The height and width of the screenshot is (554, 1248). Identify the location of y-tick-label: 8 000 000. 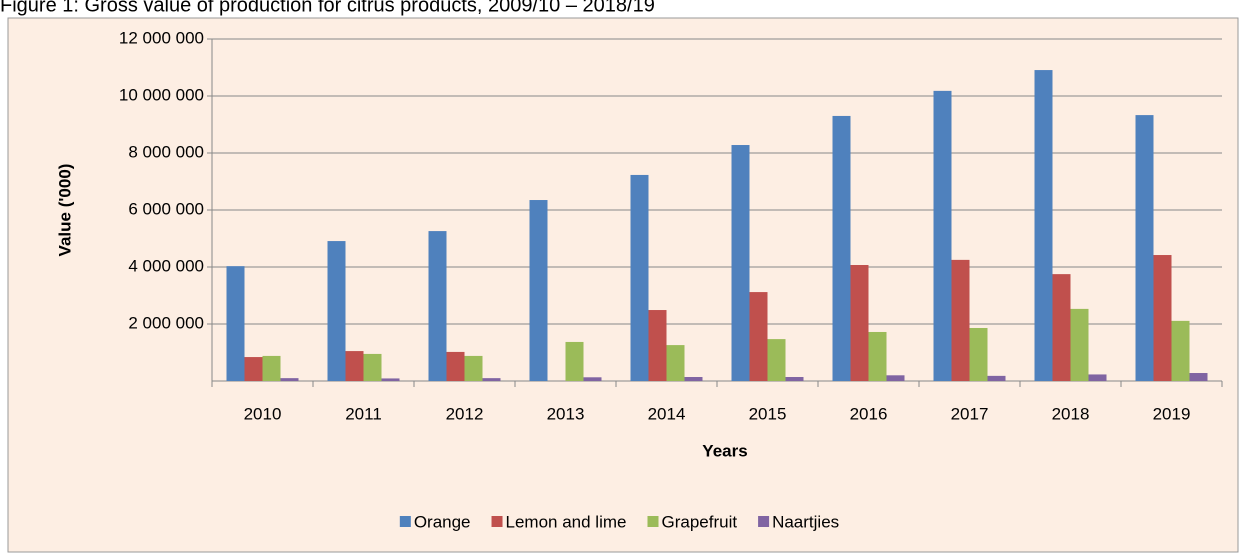
(166, 151).